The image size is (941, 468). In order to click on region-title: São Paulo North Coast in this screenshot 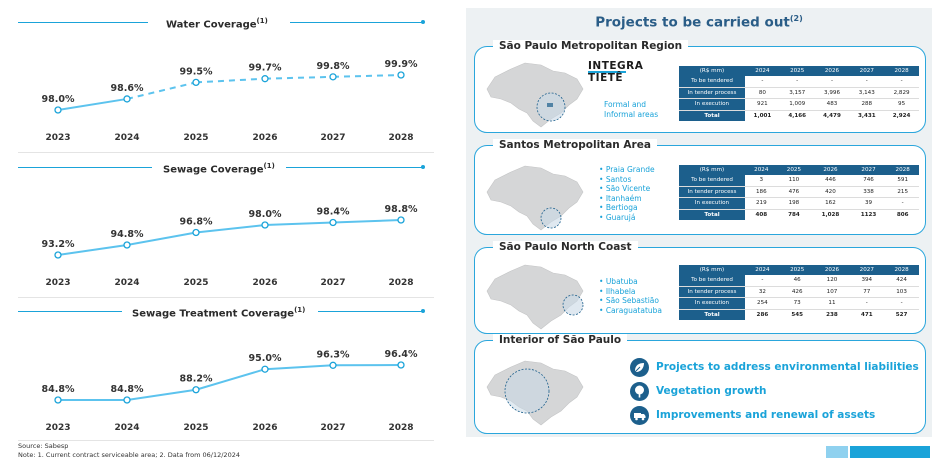, I will do `click(565, 247)`.